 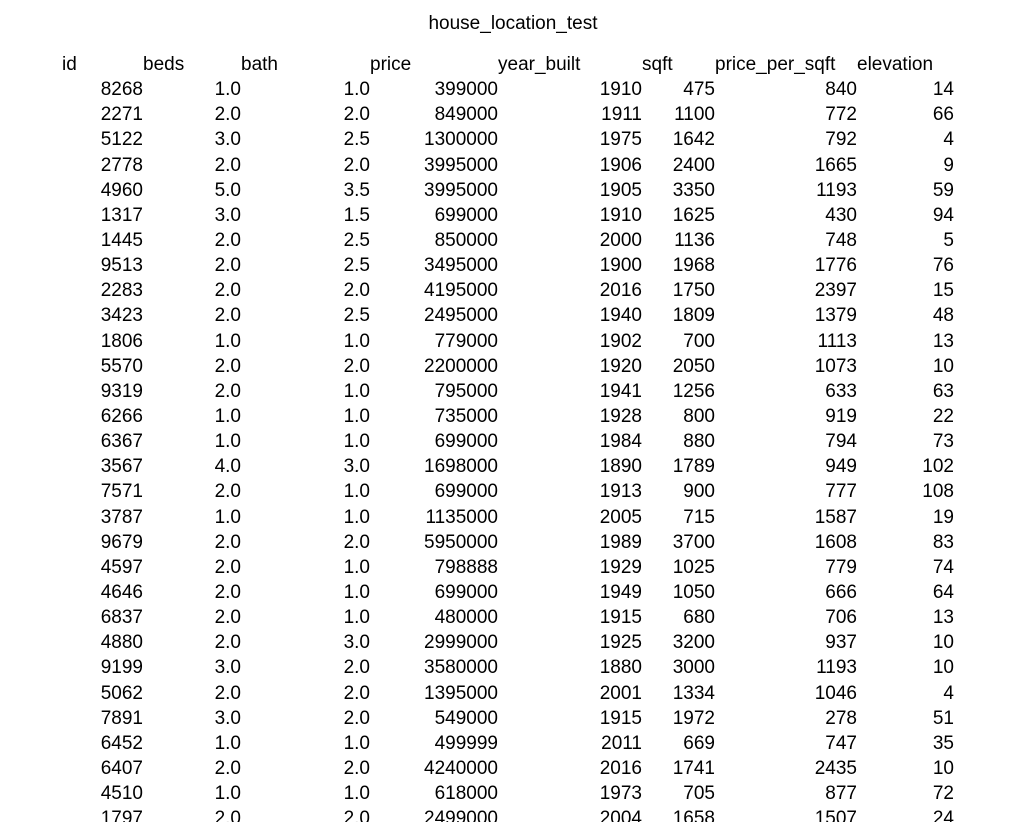 What do you see at coordinates (508, 416) in the screenshot?
I see `table-row: 6266 1.0 1.0 735000 1928 800 919 22` at bounding box center [508, 416].